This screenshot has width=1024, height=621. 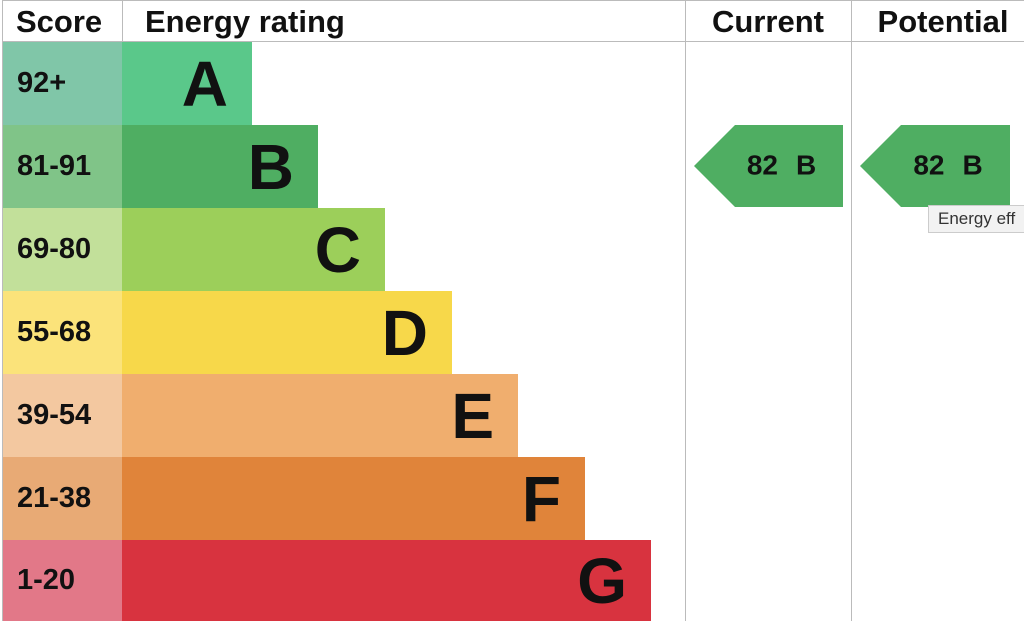 I want to click on potential-band: B, so click(x=973, y=164).